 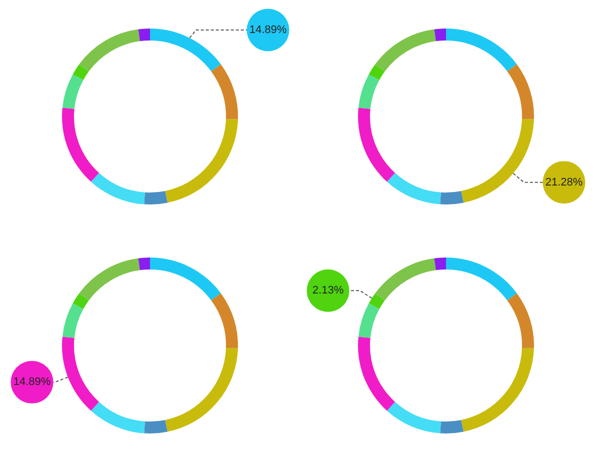 What do you see at coordinates (564, 182) in the screenshot?
I see `data-label: 21.28%` at bounding box center [564, 182].